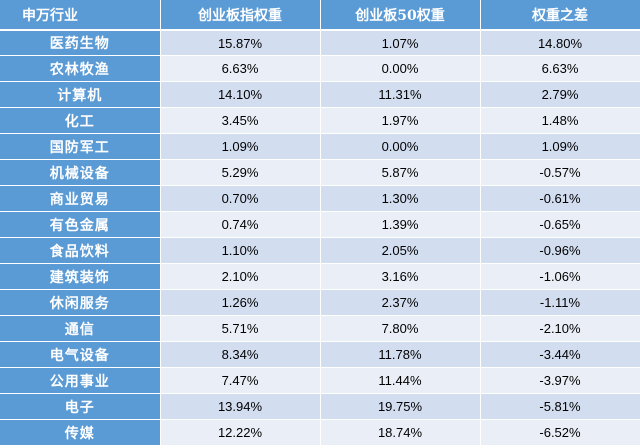 The width and height of the screenshot is (640, 448). I want to click on weight-diff-cell: -3.97%, so click(560, 381).